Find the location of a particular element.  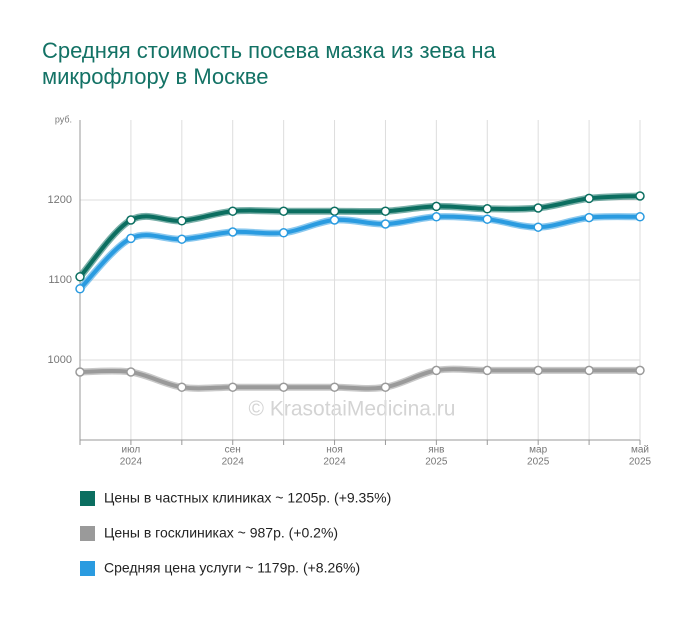

legend-label: Средняя цена услуги ~ 1179р. (+8.26%) is located at coordinates (232, 568).